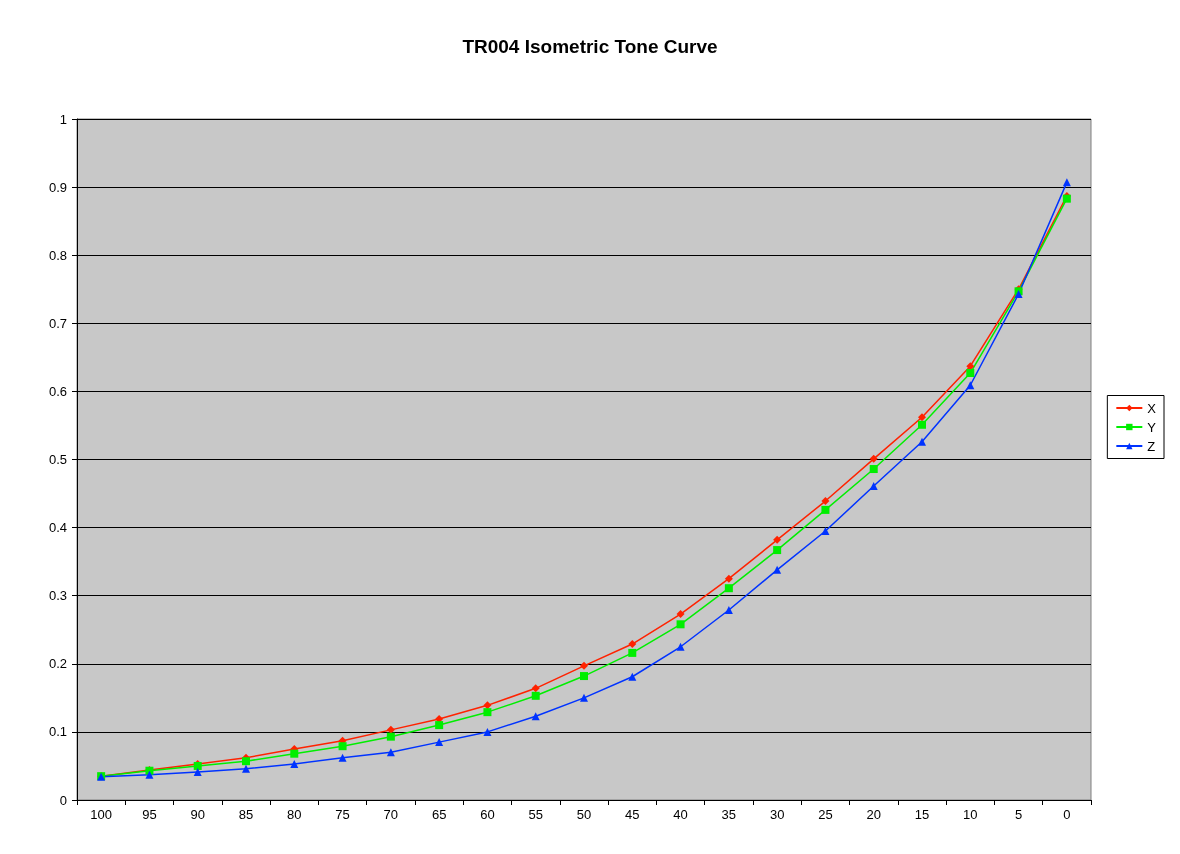 The image size is (1180, 854). Describe the element at coordinates (1067, 814) in the screenshot. I see `x-tick-label: 0` at that location.